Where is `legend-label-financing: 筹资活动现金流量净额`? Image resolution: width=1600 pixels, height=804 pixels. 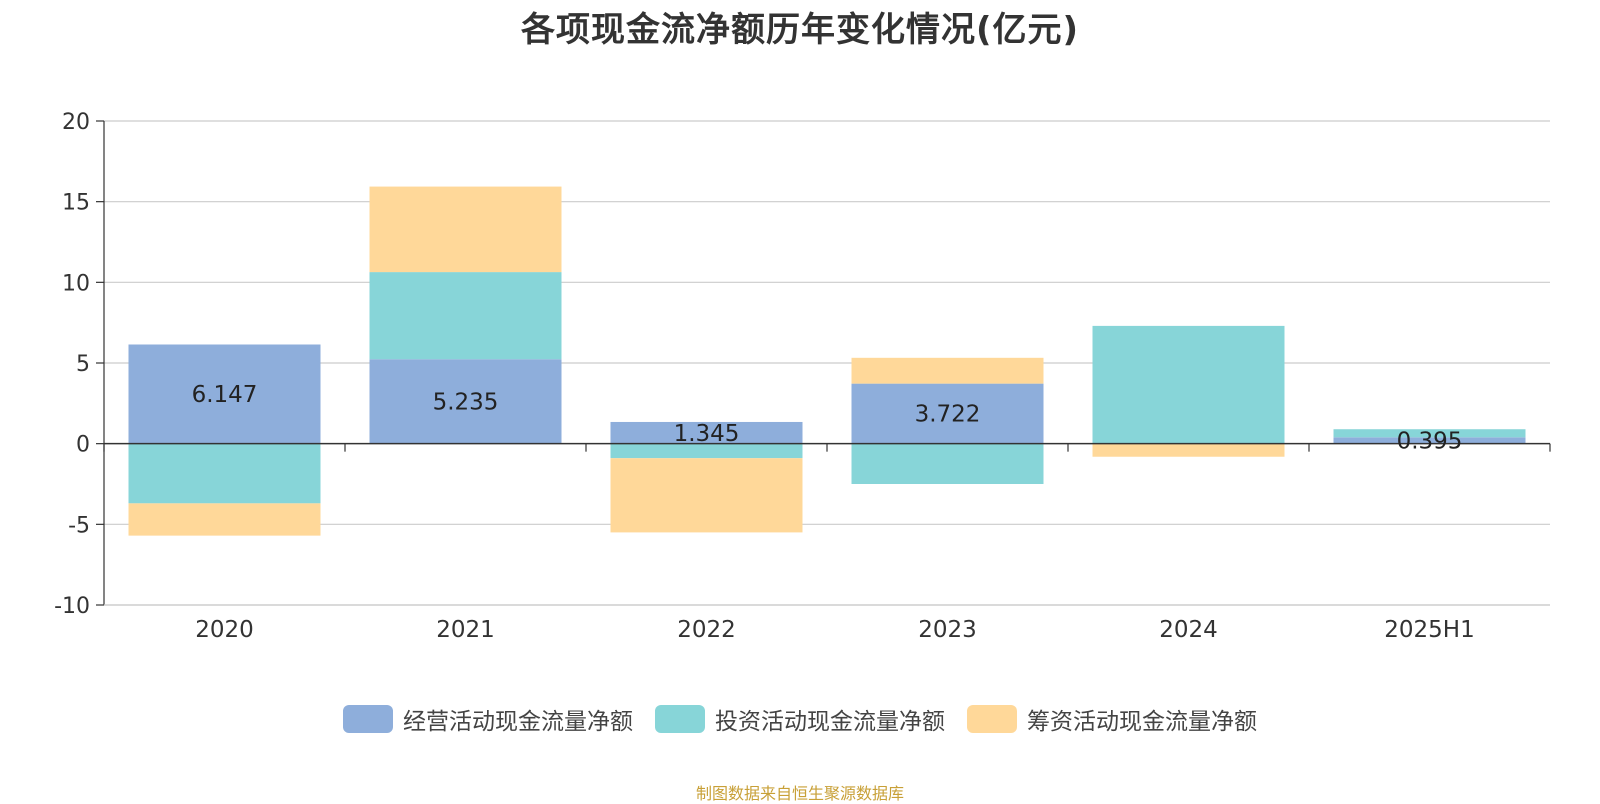
legend-label-financing: 筹资活动现金流量净额 is located at coordinates (1142, 719).